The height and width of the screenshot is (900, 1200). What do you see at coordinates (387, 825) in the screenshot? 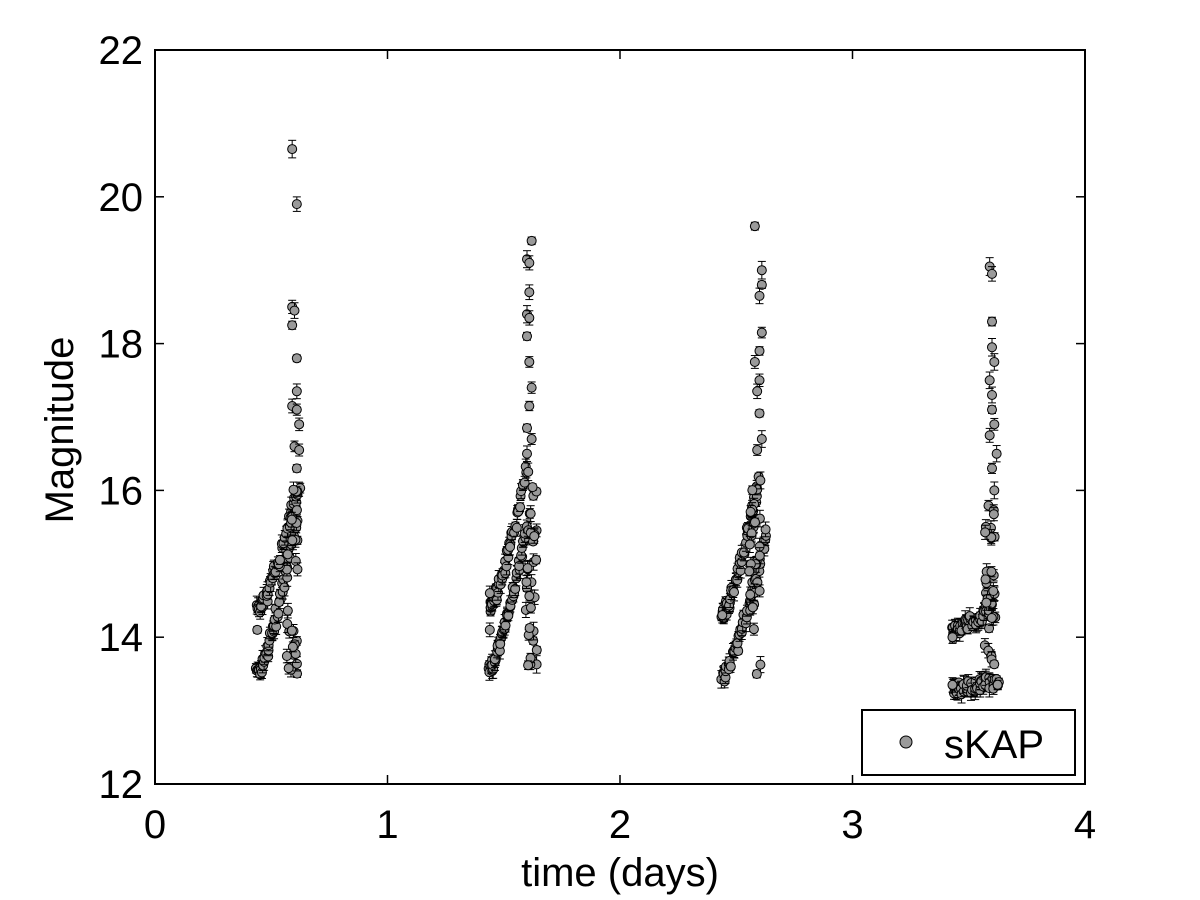
I see `x-tick-label: 1` at bounding box center [387, 825].